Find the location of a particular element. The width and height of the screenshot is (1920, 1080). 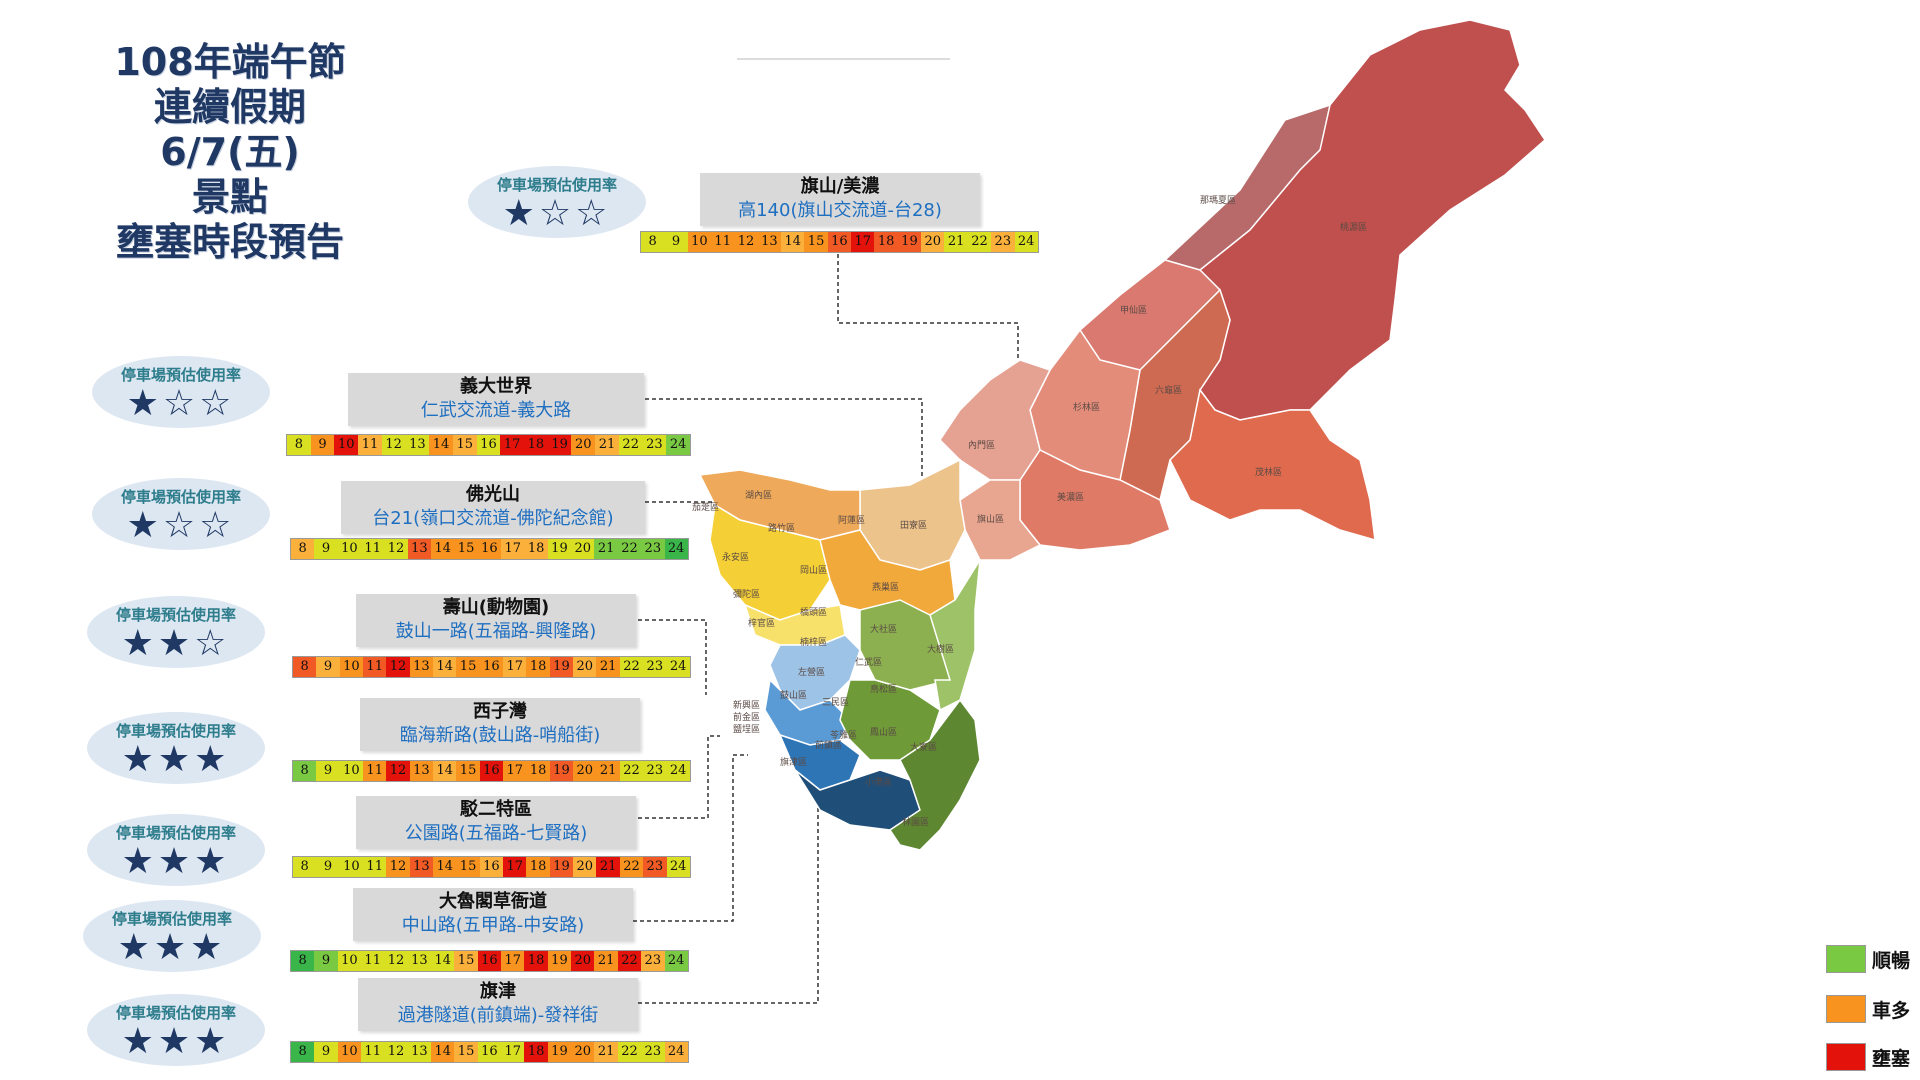

connector-qijin is located at coordinates (728, 882).